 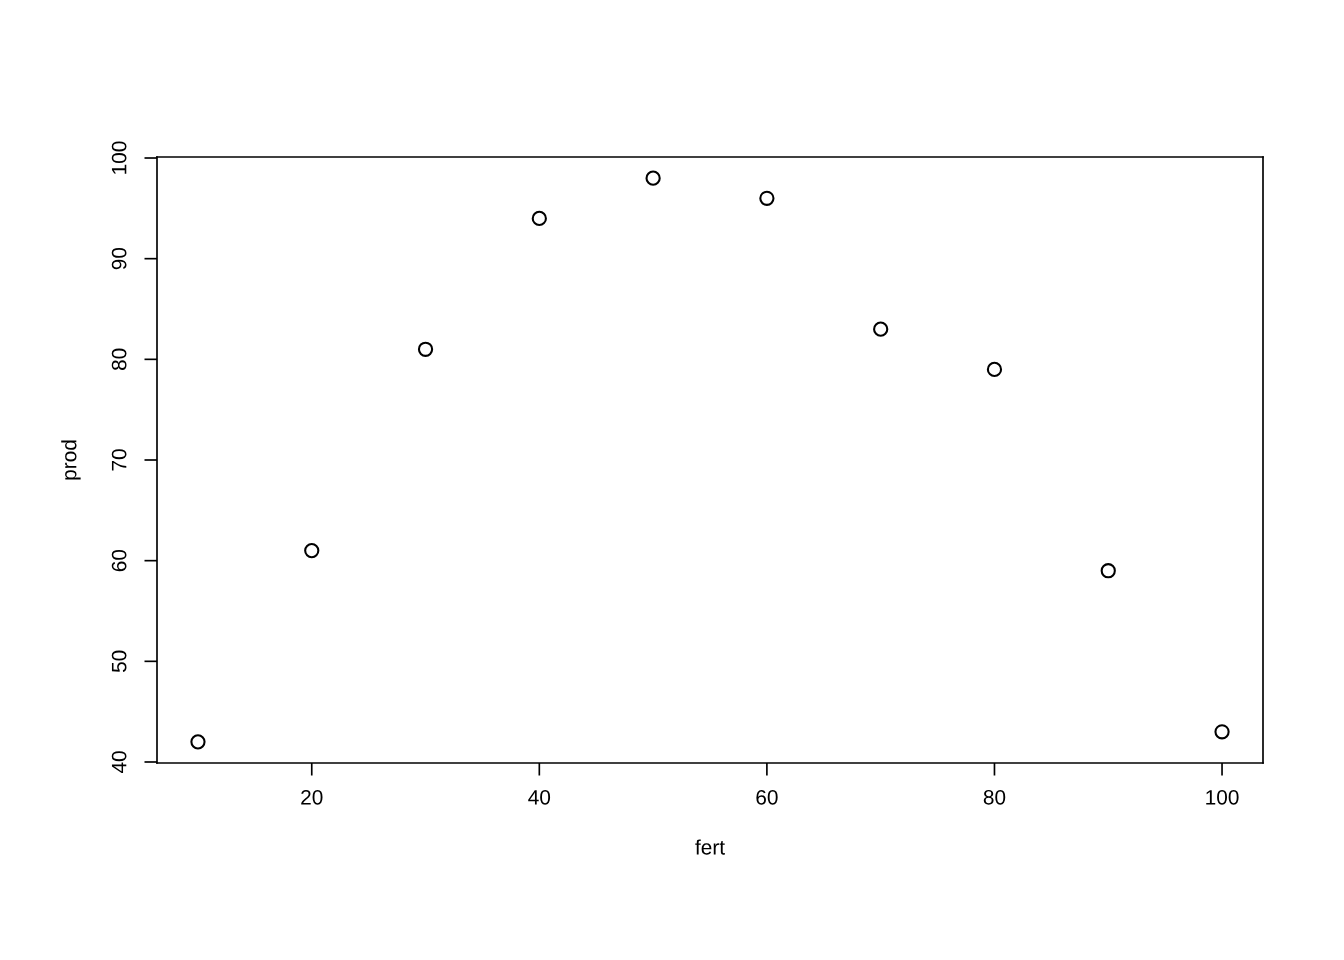 What do you see at coordinates (994, 797) in the screenshot?
I see `x-tick-label: 80` at bounding box center [994, 797].